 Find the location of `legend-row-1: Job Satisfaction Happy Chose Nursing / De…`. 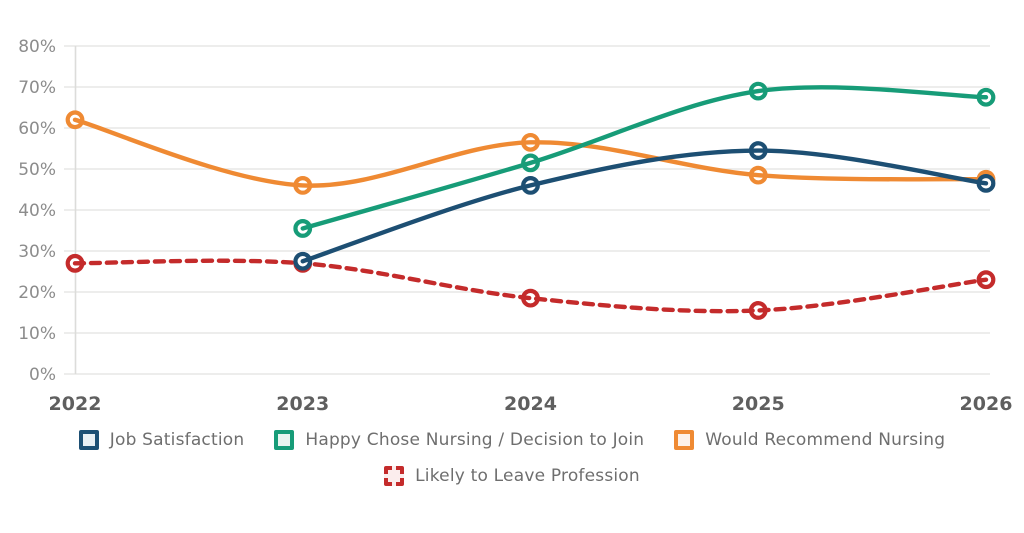

legend-row-1: Job Satisfaction Happy Chose Nursing / De… is located at coordinates (512, 440).